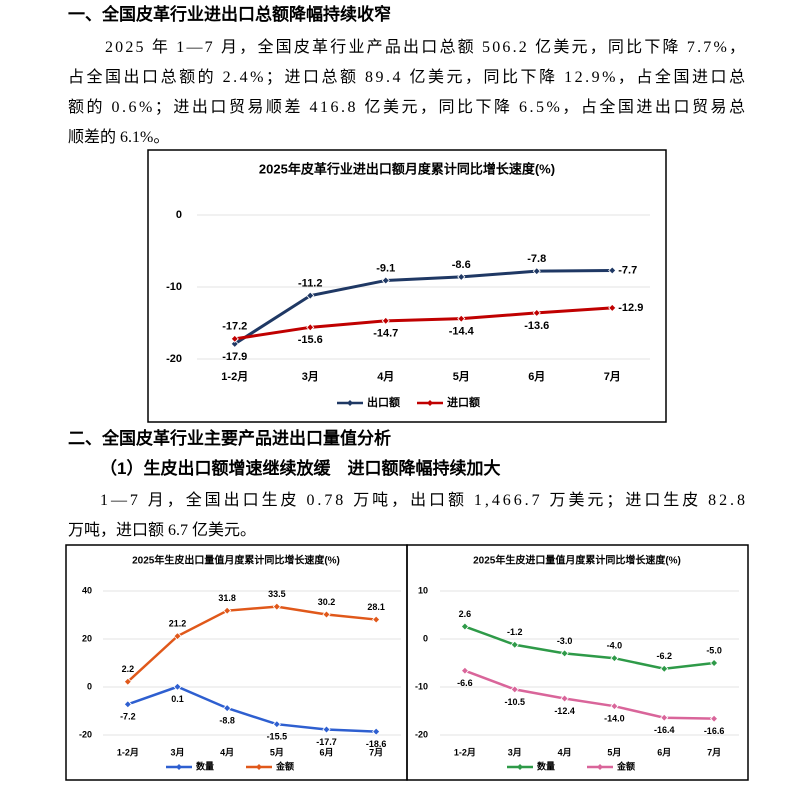 The height and width of the screenshot is (787, 811). Describe the element at coordinates (162, 530) in the screenshot. I see `paragraph-line: 万吨，进口额 6.7 亿美元。` at that location.